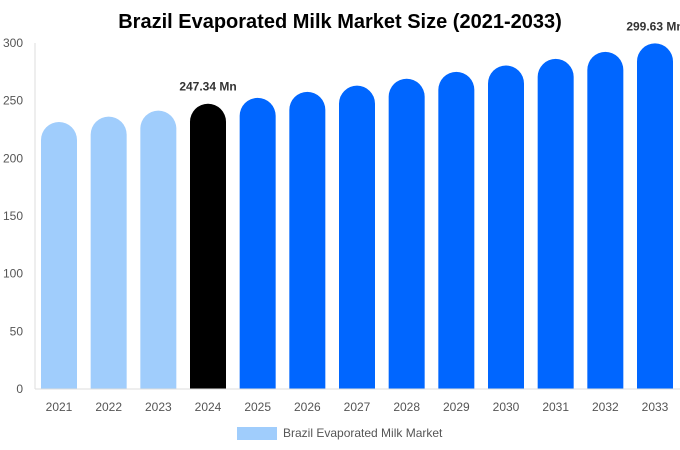 The width and height of the screenshot is (680, 450). What do you see at coordinates (357, 407) in the screenshot?
I see `x-tick-label: 2027` at bounding box center [357, 407].